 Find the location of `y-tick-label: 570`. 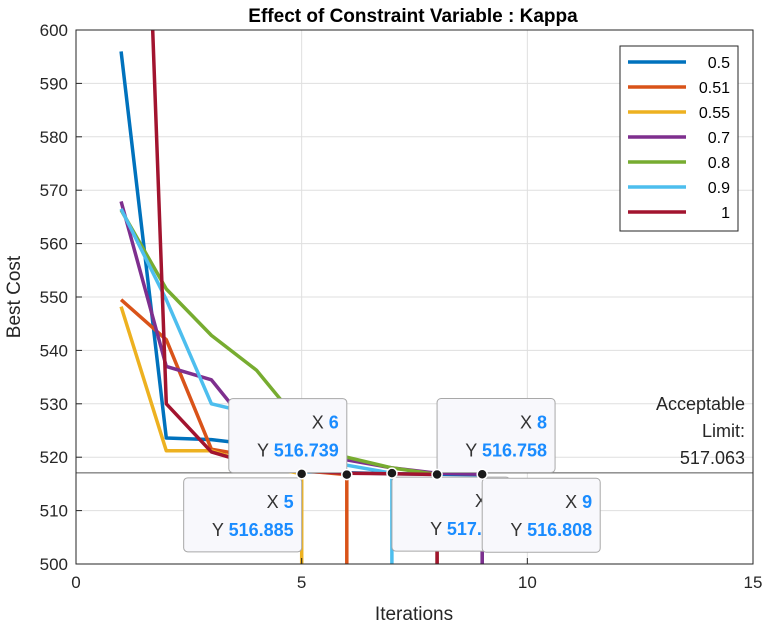

y-tick-label: 570 is located at coordinates (54, 190).